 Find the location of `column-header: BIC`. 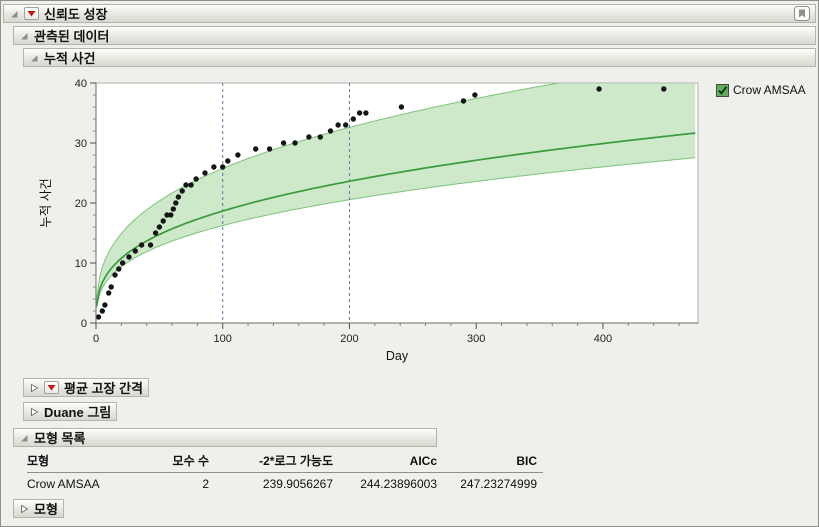

column-header: BIC is located at coordinates (526, 460).